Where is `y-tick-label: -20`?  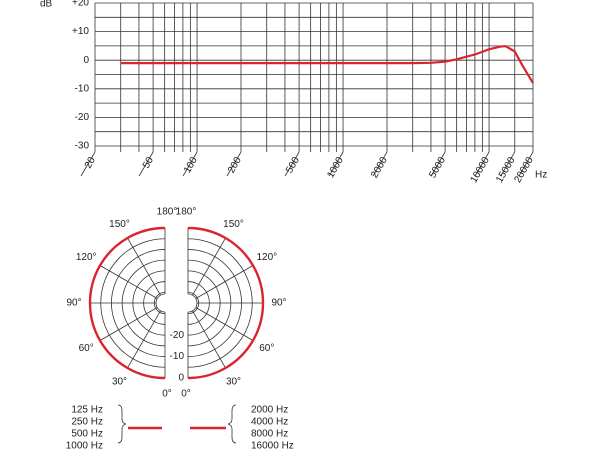 y-tick-label: -20 is located at coordinates (82, 117).